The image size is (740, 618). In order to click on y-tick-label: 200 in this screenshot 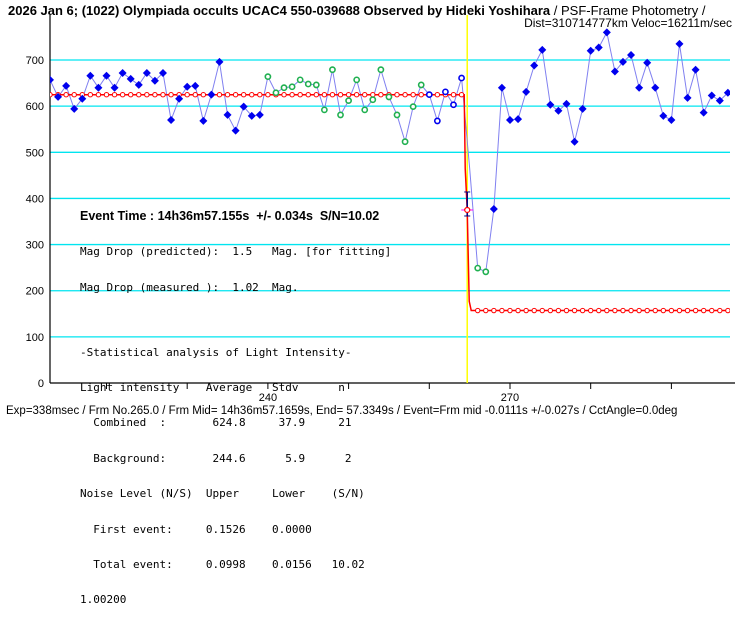, I will do `click(35, 292)`.